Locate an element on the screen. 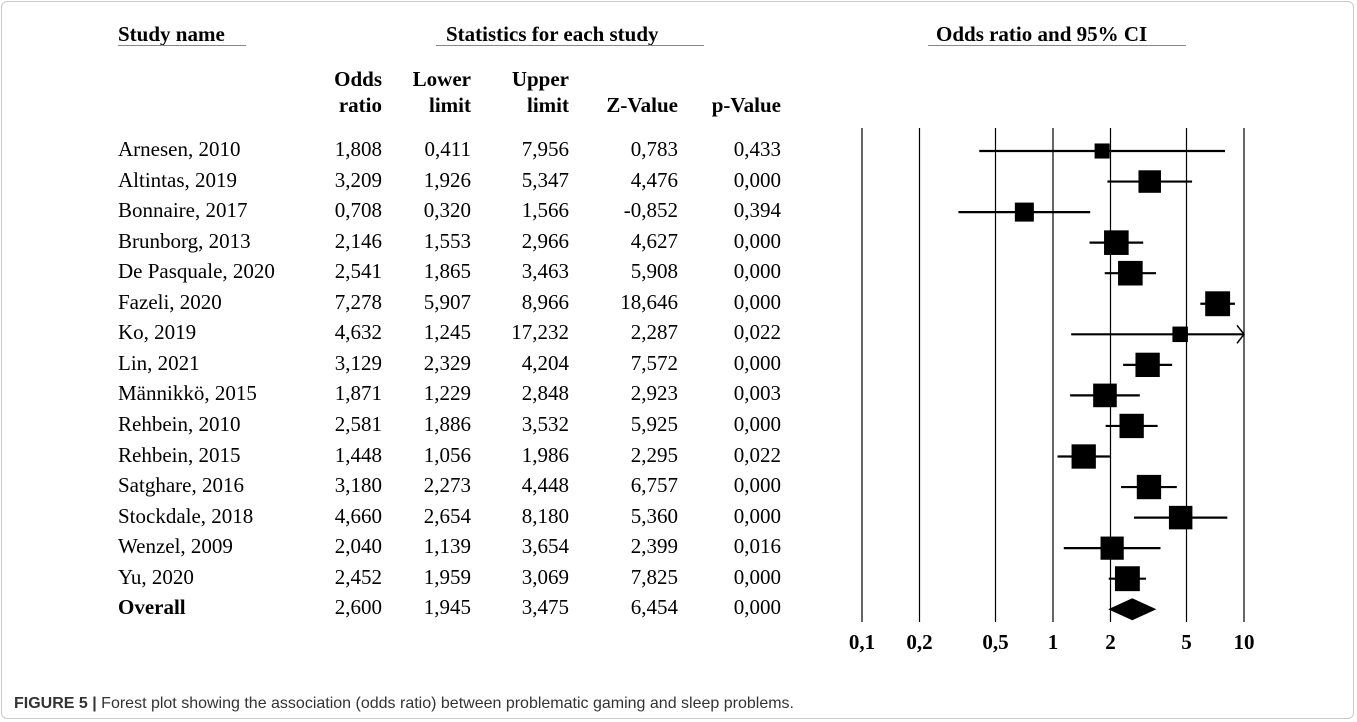  row-or-value: 3,129 is located at coordinates (358, 362).